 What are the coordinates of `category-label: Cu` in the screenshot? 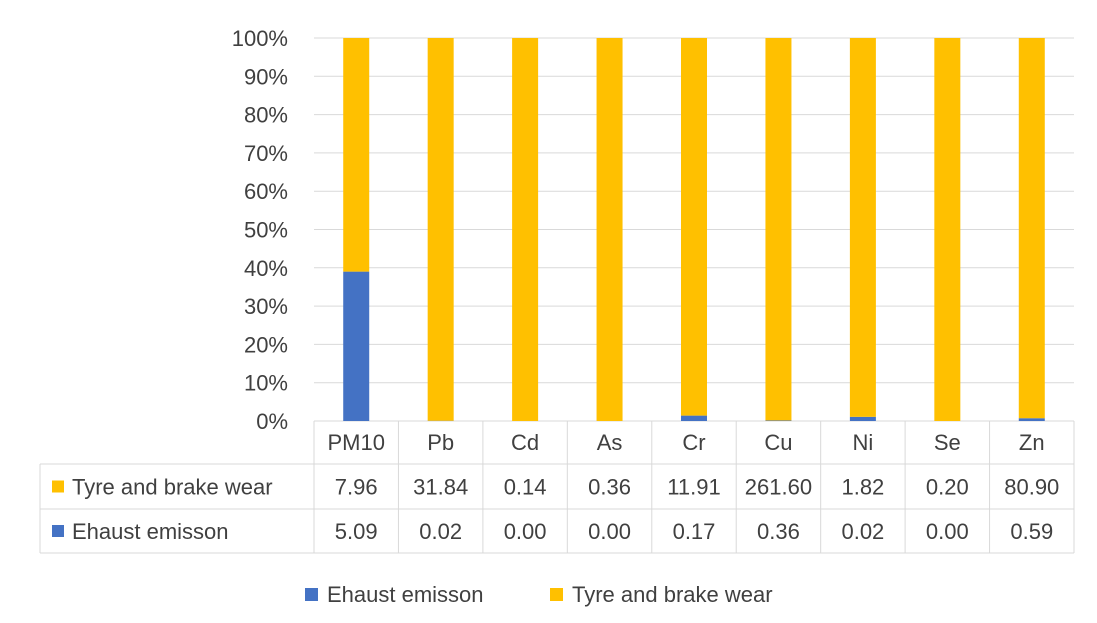 It's located at (778, 442).